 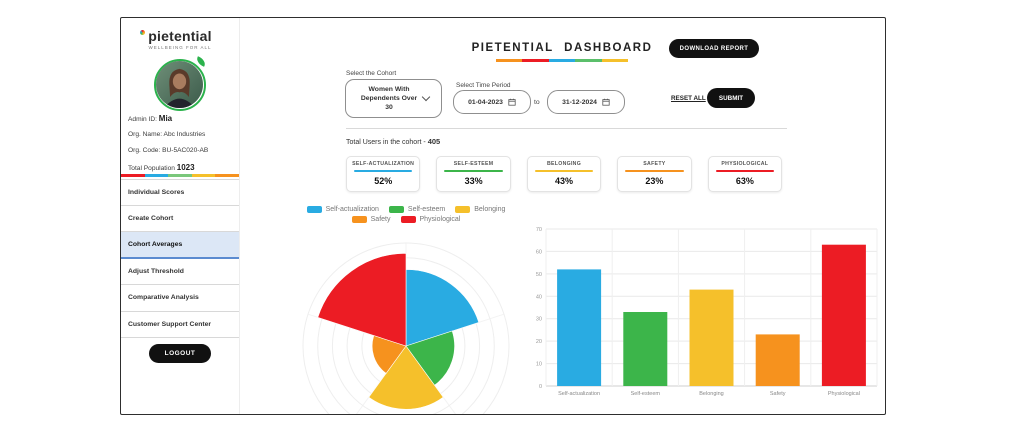 I want to click on logout-button: LOGOUT, so click(x=180, y=353).